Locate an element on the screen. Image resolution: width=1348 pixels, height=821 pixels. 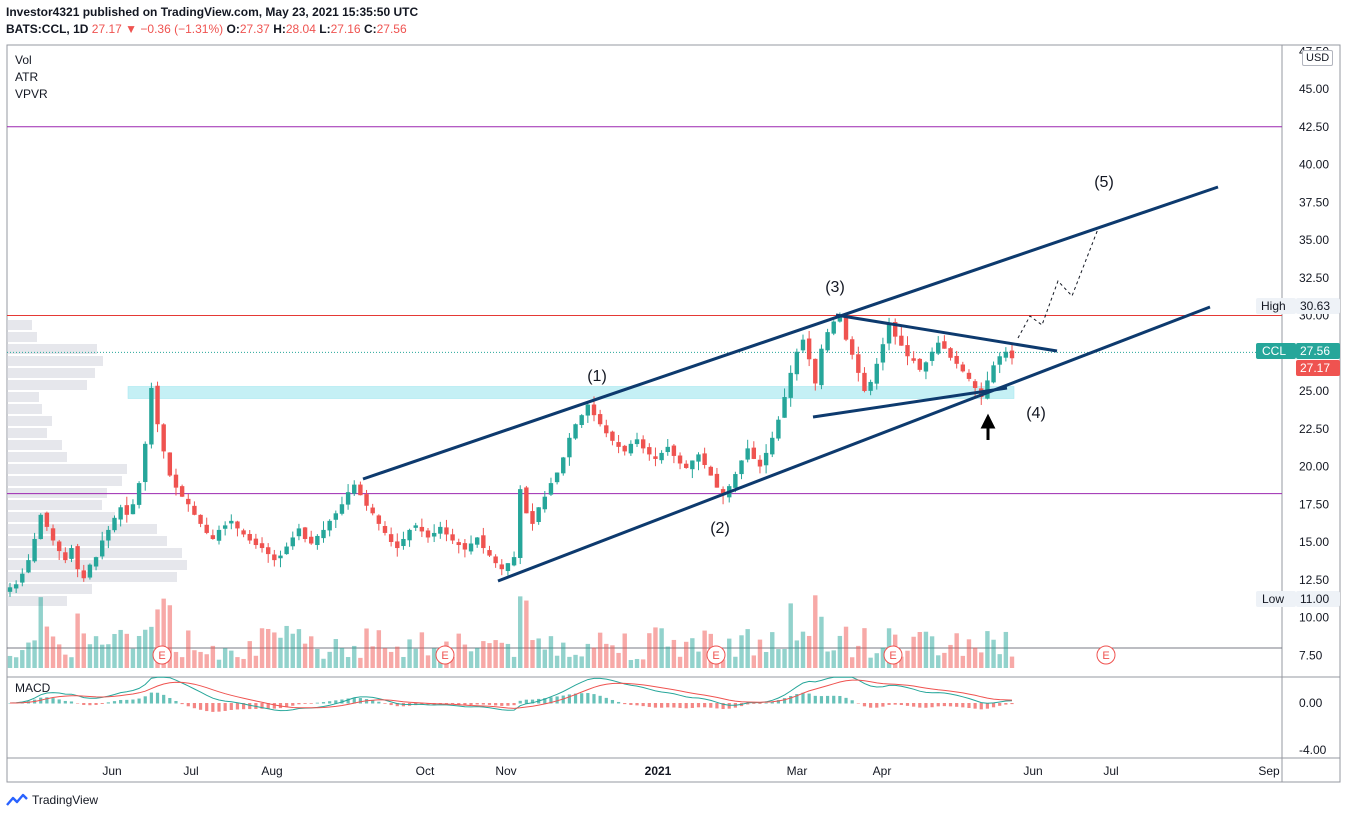
currency-badge: USD is located at coordinates (1318, 58).